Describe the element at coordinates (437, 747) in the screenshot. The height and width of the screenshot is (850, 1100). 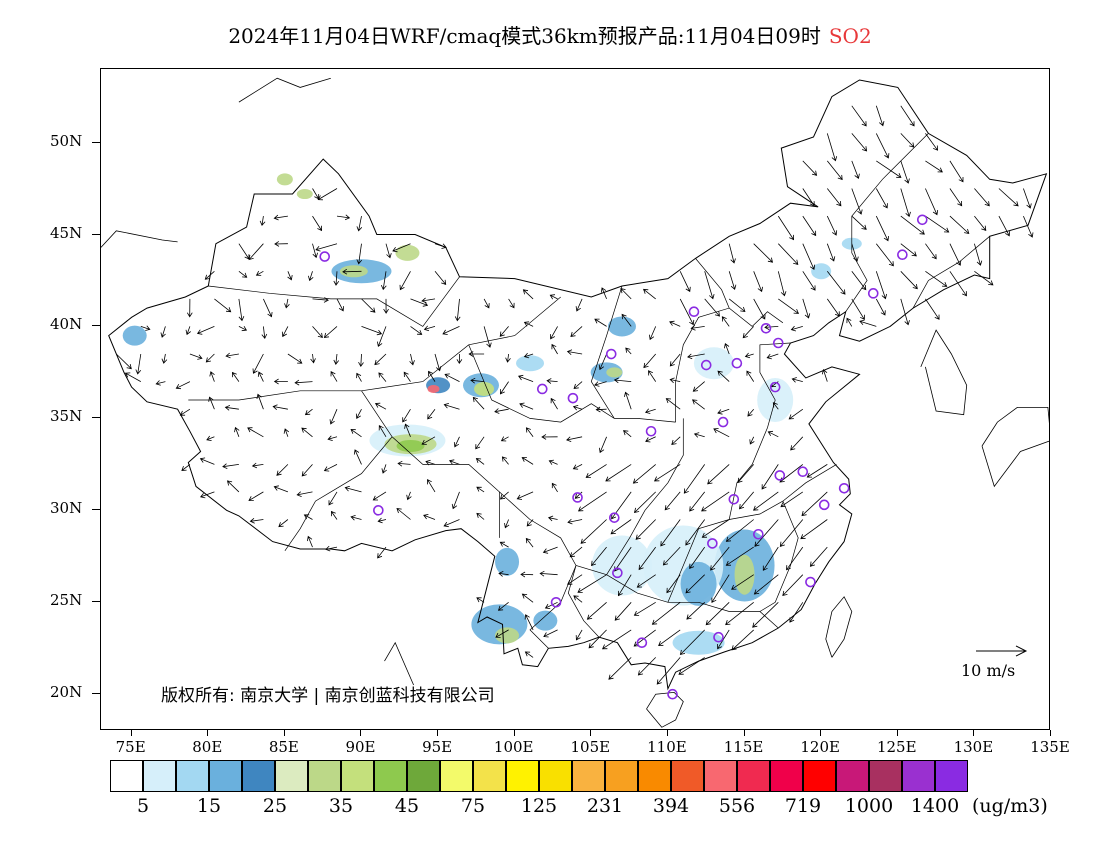
I see `lon-tick-label: 95E` at that location.